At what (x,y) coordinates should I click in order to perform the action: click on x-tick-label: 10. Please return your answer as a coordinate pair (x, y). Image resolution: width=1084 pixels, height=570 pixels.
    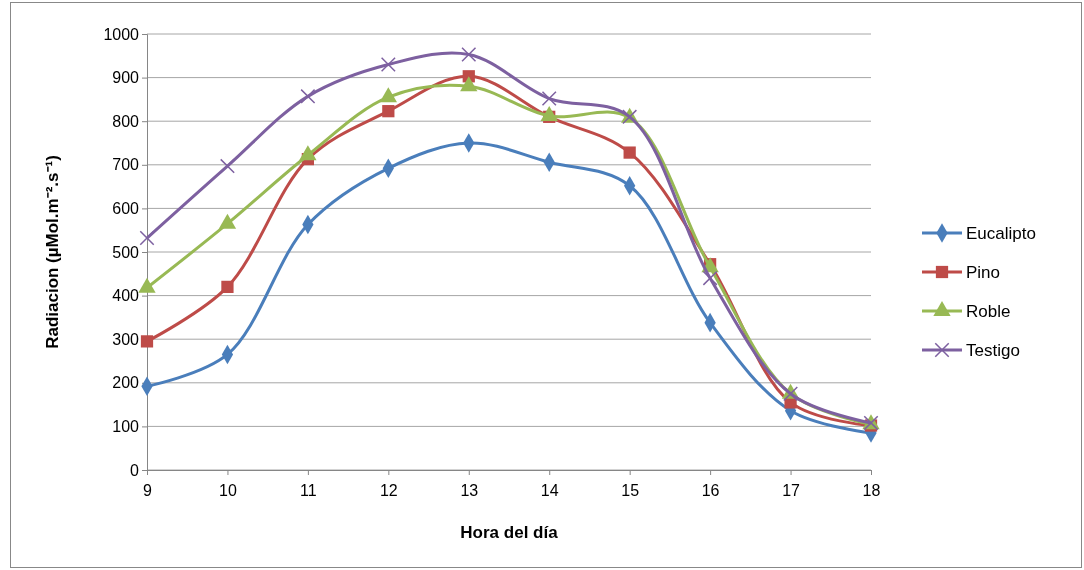
    Looking at the image, I should click on (228, 490).